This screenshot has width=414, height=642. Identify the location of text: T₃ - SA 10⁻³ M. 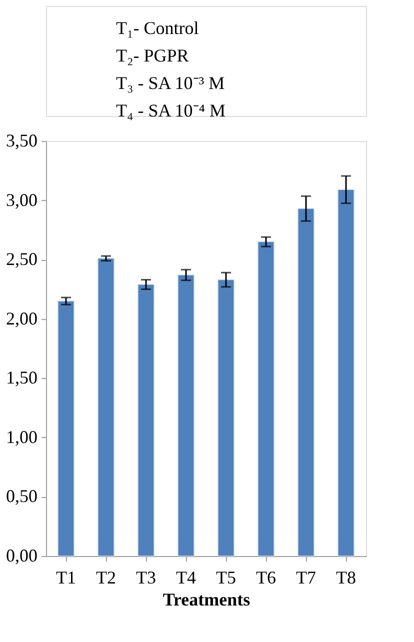
(170, 82).